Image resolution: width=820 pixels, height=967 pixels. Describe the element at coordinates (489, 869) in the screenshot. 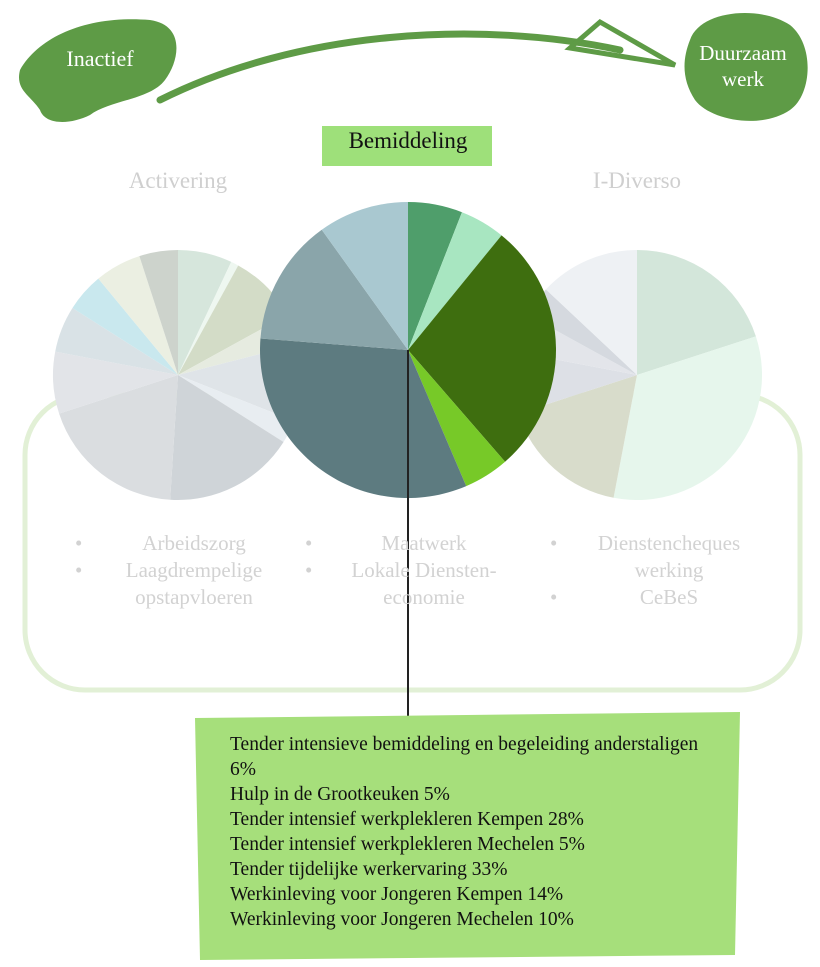

I see `legend-value: 33%` at that location.